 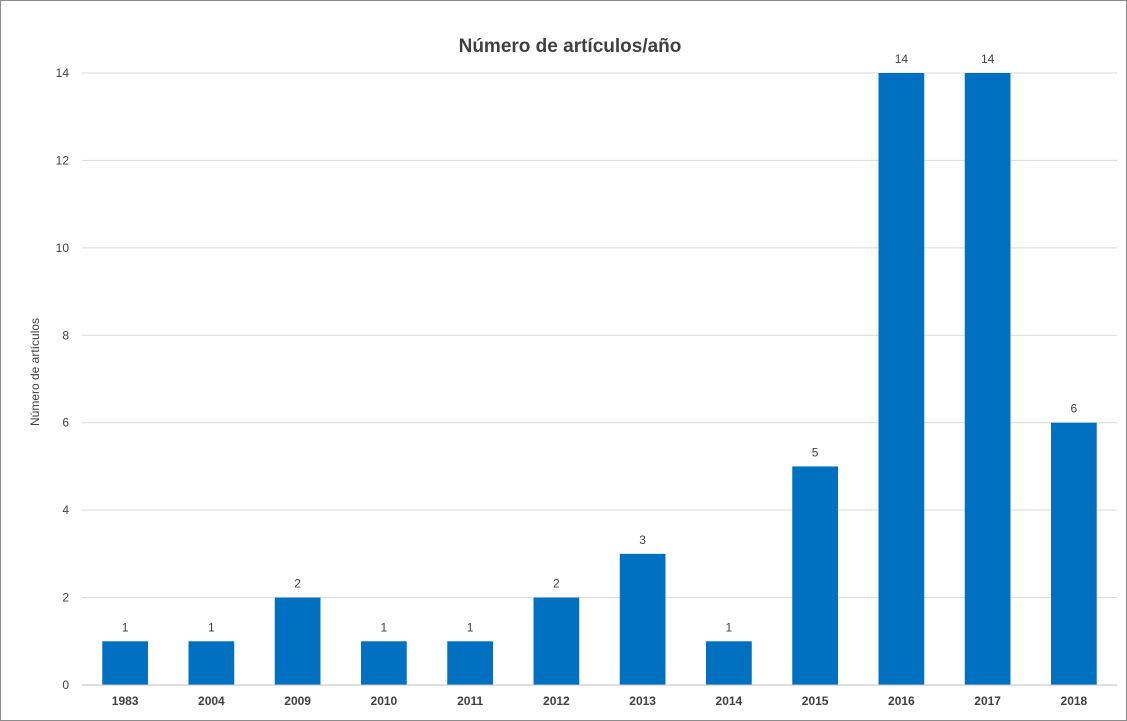 What do you see at coordinates (63, 160) in the screenshot?
I see `y-tick-label: 12` at bounding box center [63, 160].